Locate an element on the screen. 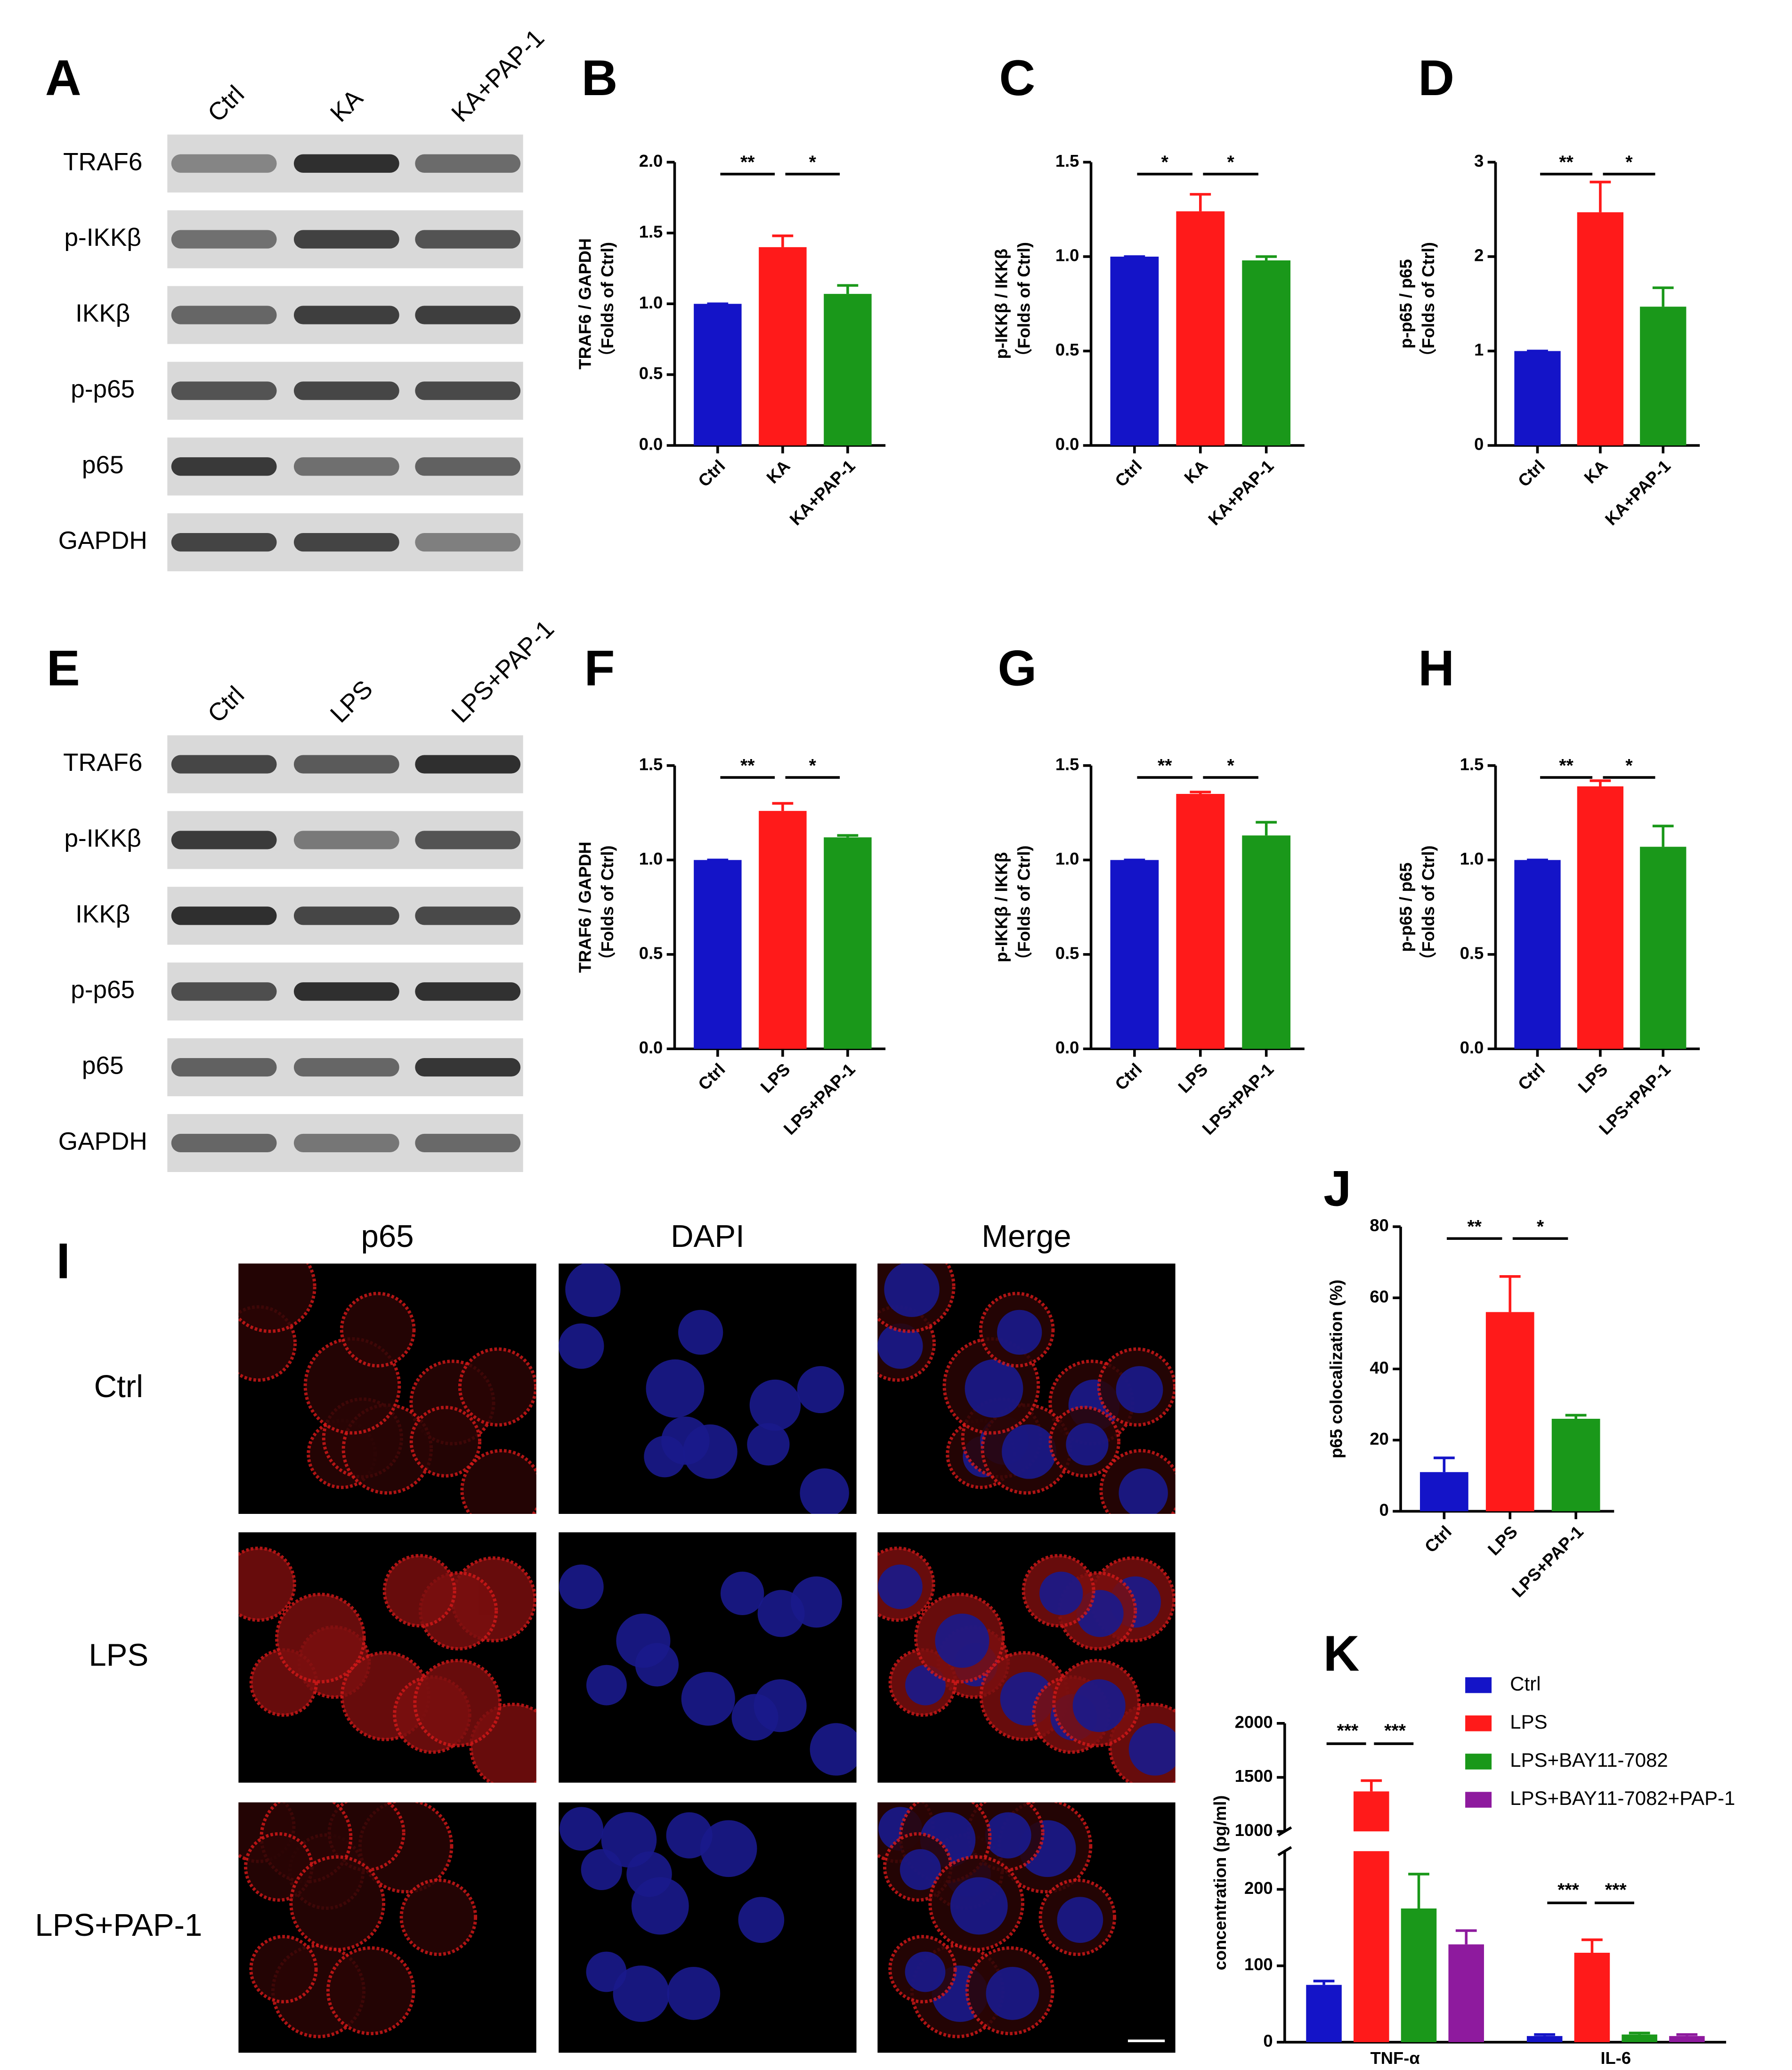 The height and width of the screenshot is (2070, 1792). y-axis-label: p-IKKβ / IKKβ is located at coordinates (1001, 907).